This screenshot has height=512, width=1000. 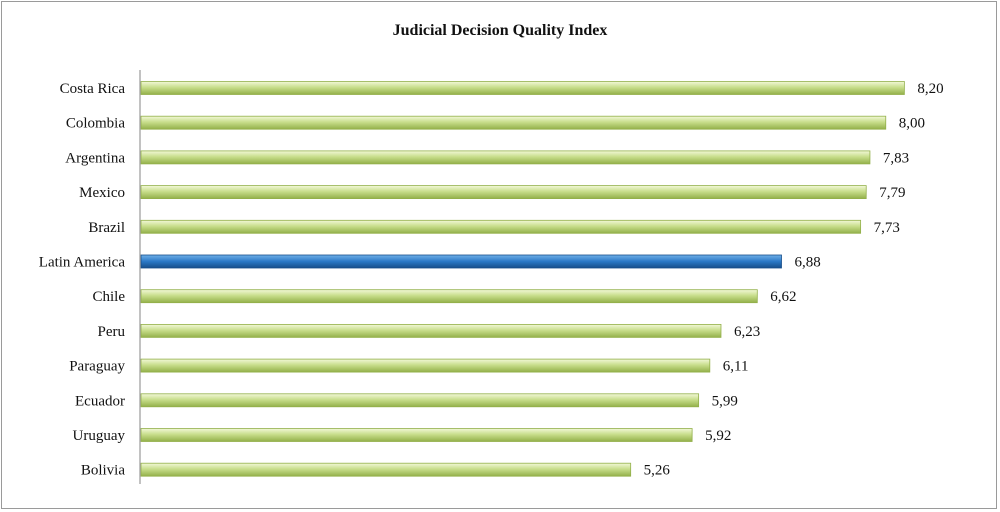 I want to click on category-label-peru: Peru, so click(x=112, y=332).